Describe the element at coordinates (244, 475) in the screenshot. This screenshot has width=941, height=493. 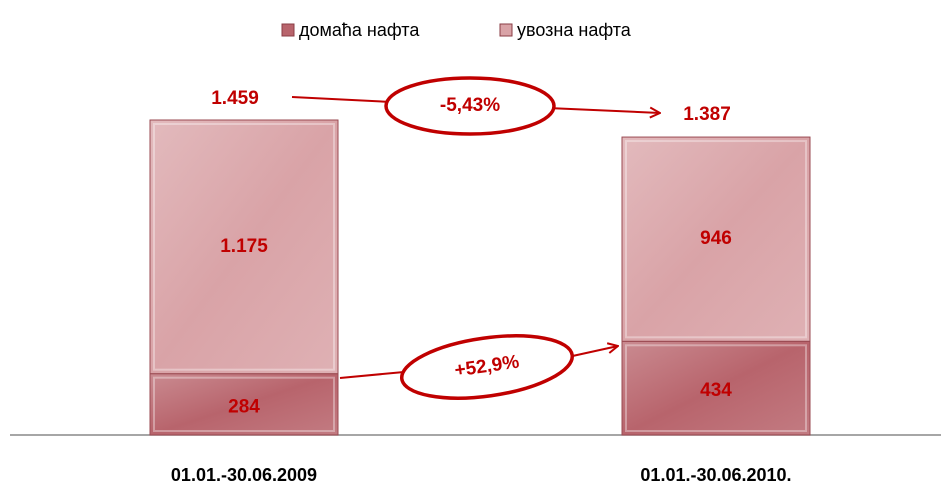
I see `x-tick-label: 01.01.-30.06.2009` at that location.